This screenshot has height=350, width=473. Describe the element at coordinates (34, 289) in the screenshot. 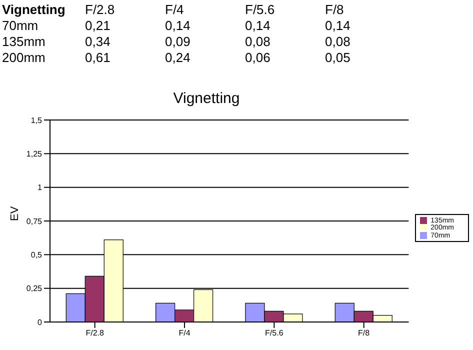

I see `y-tick-label: 0,25` at that location.